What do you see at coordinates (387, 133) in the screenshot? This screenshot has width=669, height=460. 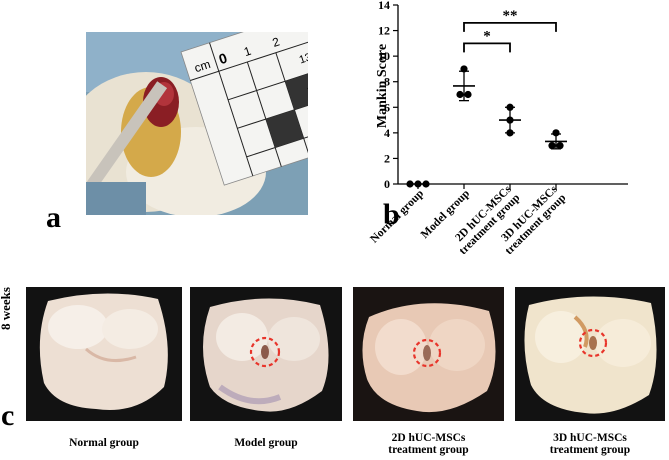 I see `y-tick-label-4: 4` at bounding box center [387, 133].